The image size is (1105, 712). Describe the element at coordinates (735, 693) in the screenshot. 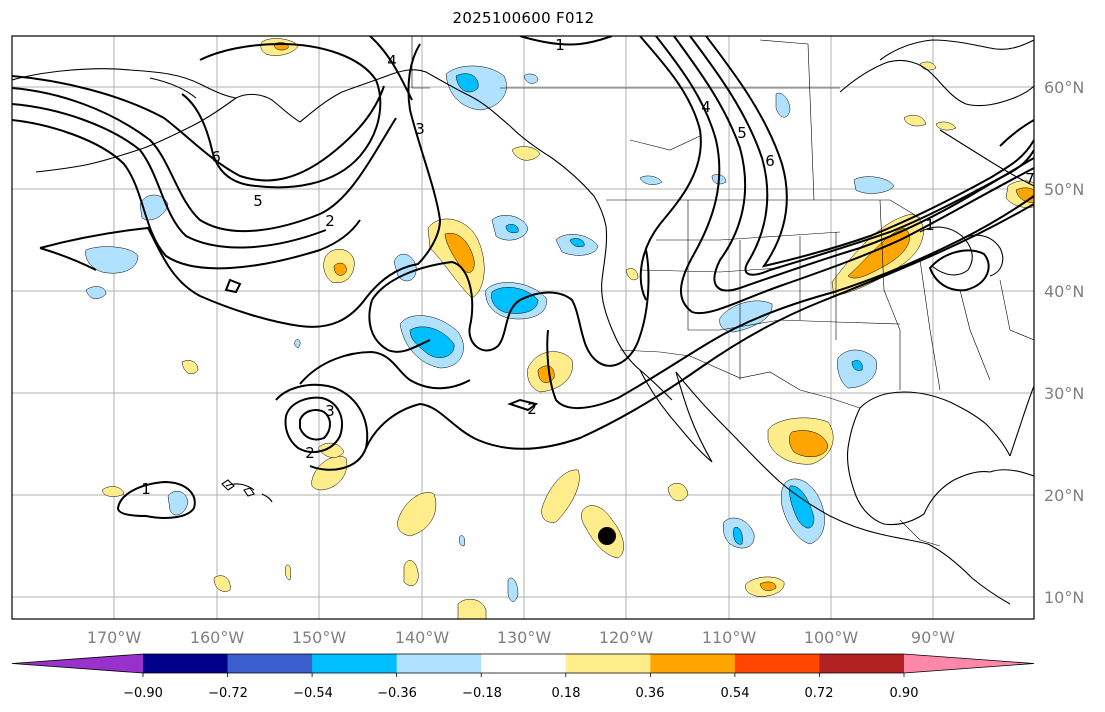

I see `colorbar-label-054: 0.54` at that location.